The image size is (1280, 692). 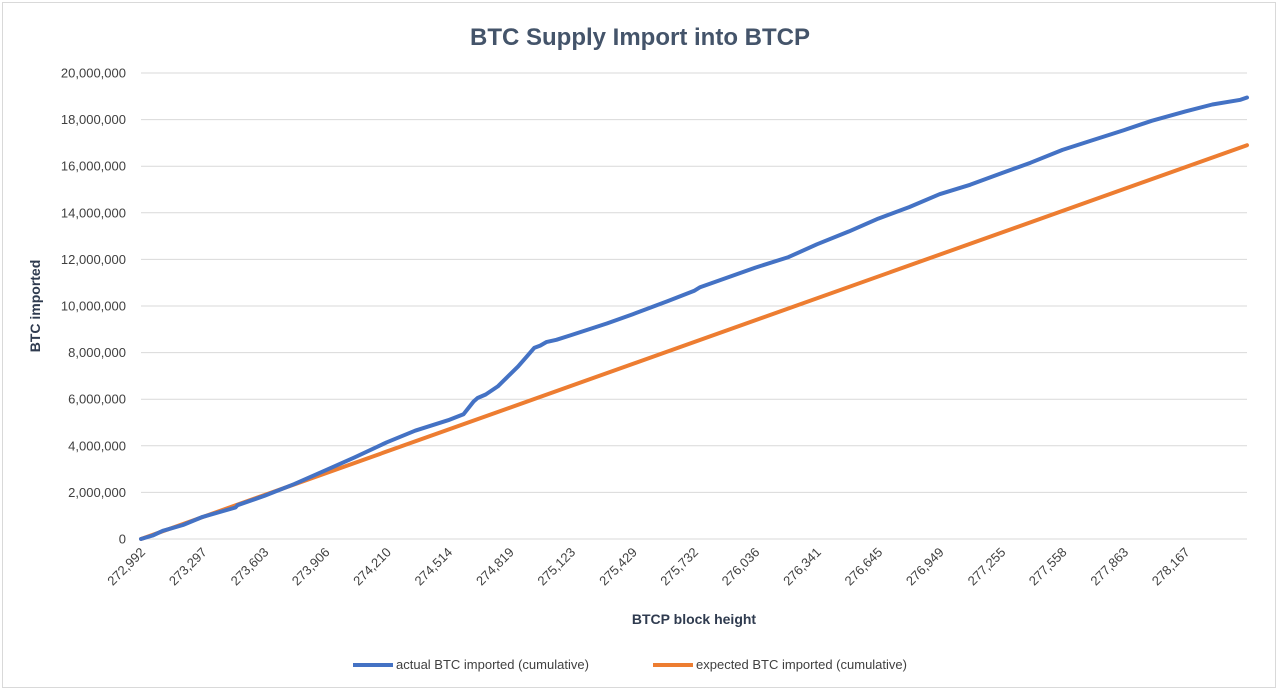 I want to click on x-tick-label: 274,210, so click(x=372, y=567).